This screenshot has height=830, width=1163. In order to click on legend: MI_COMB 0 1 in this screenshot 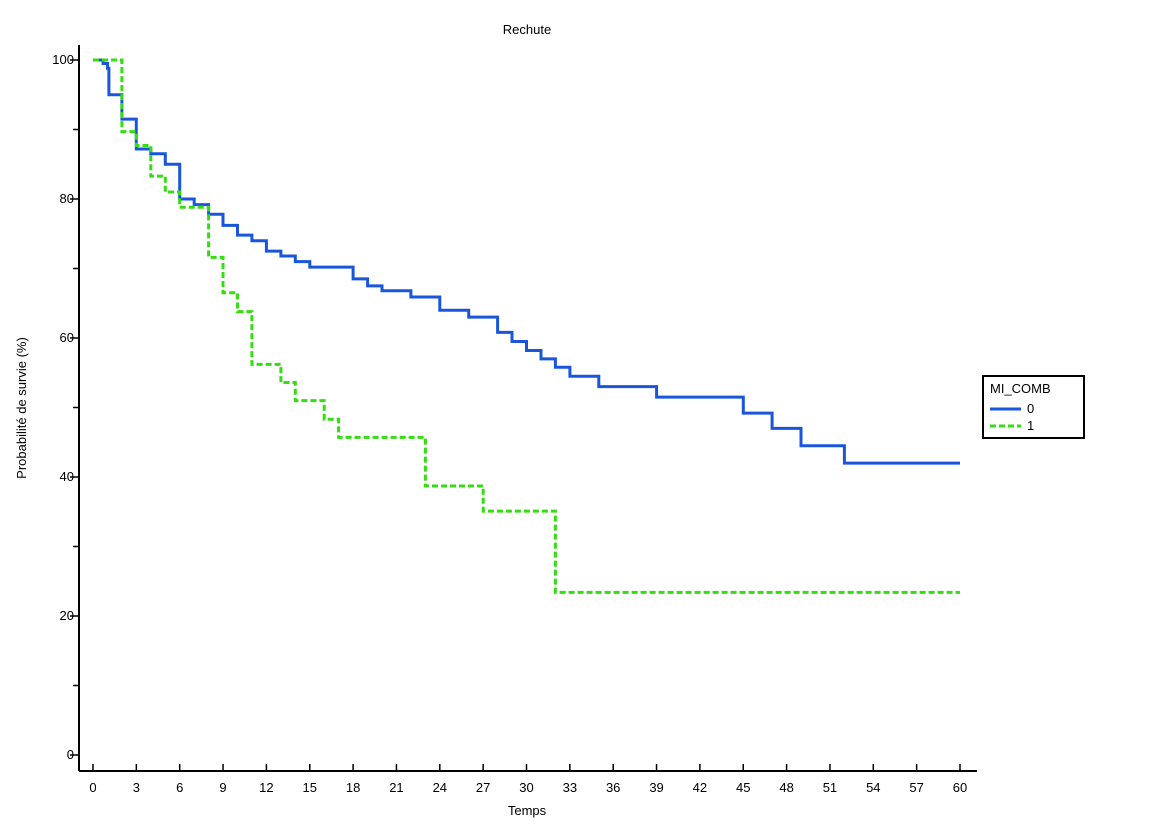, I will do `click(1033, 407)`.